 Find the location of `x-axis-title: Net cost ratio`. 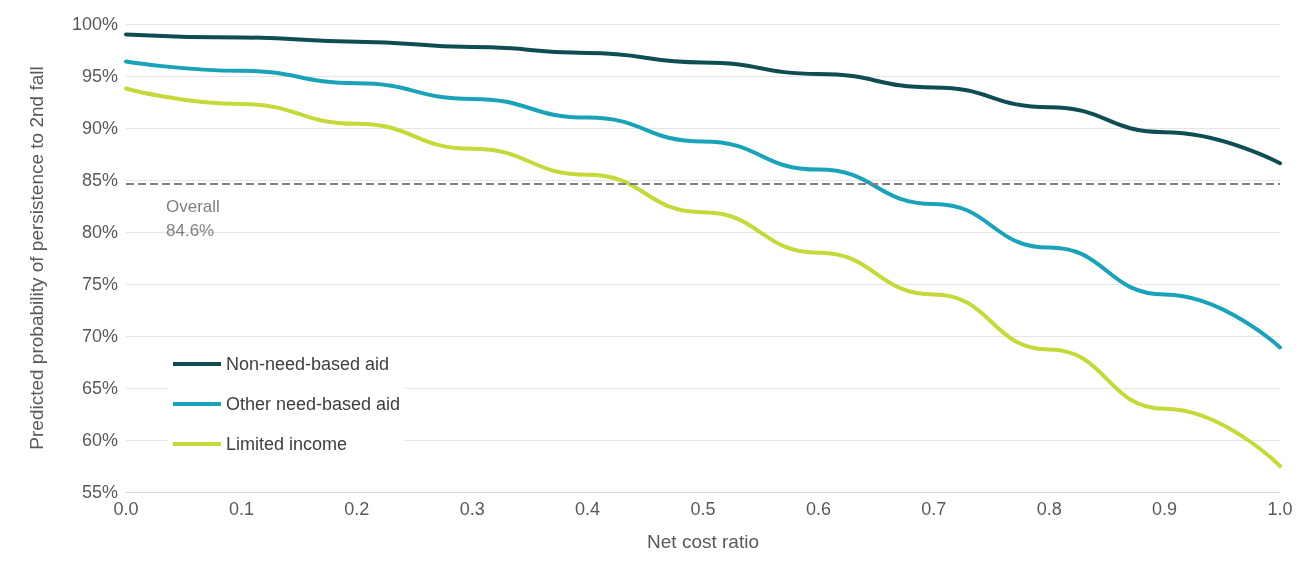

x-axis-title: Net cost ratio is located at coordinates (703, 541).